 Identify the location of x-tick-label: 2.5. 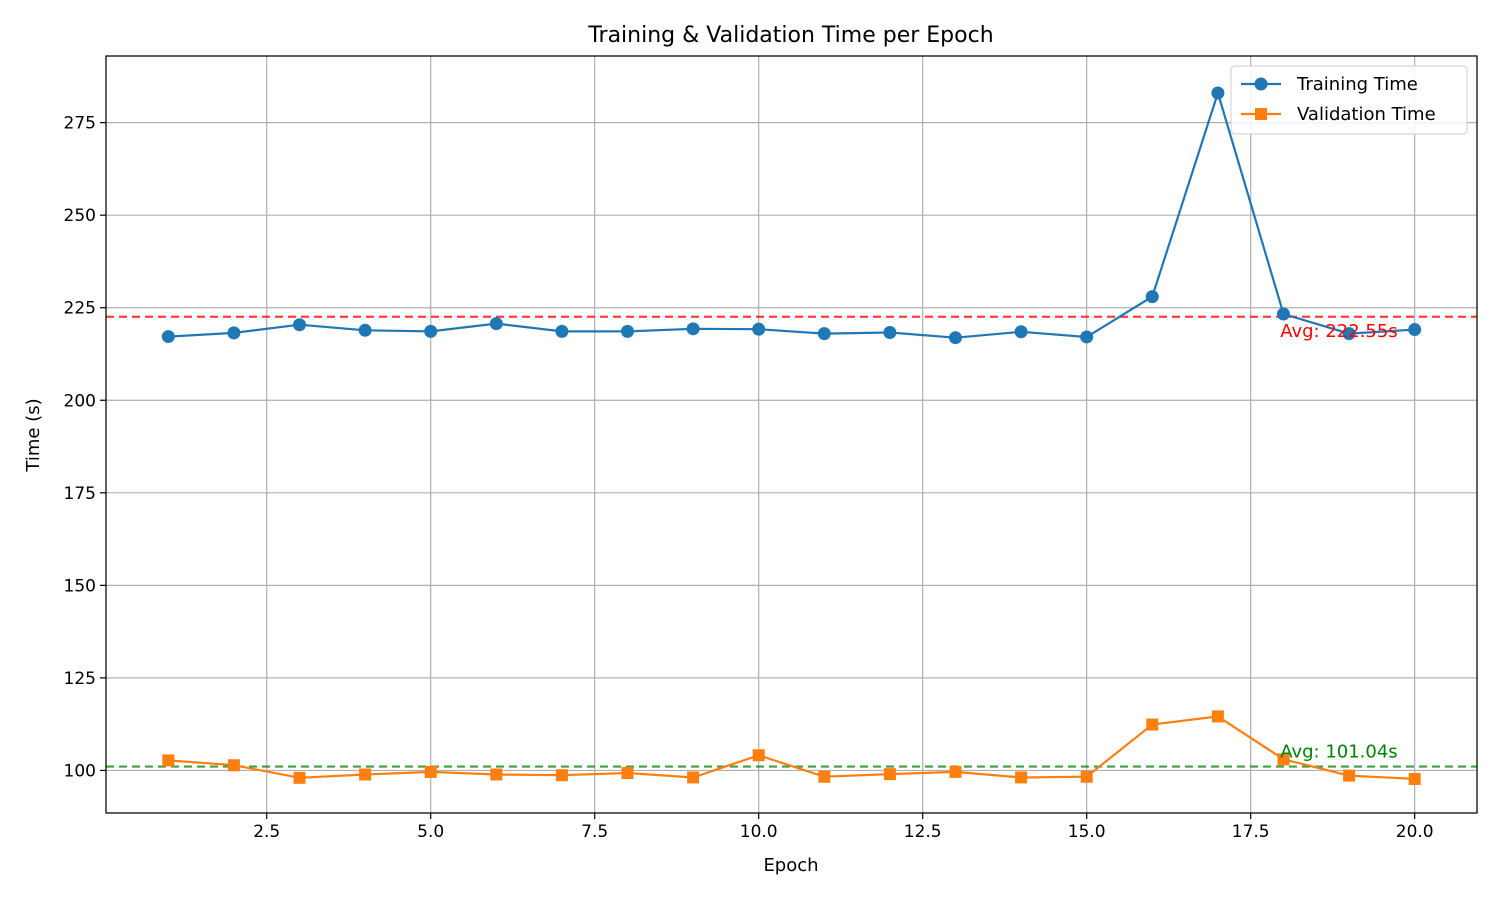
(266, 832).